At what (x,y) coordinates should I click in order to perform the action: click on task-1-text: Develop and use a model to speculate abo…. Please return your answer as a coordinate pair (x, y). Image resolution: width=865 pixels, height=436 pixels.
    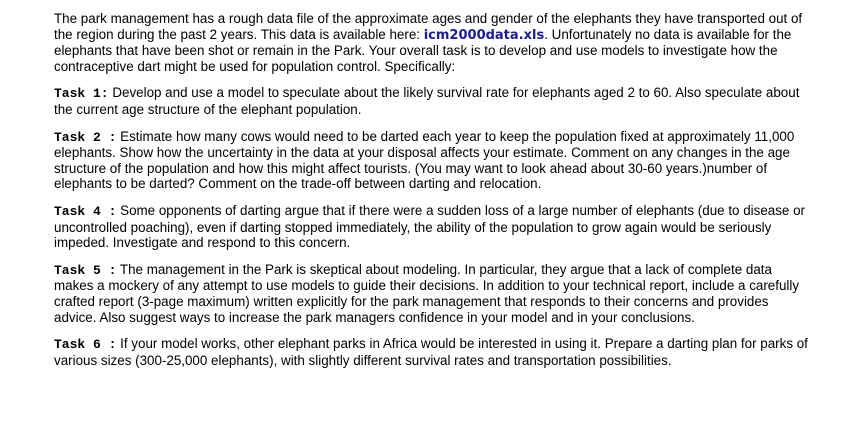
    Looking at the image, I should click on (427, 101).